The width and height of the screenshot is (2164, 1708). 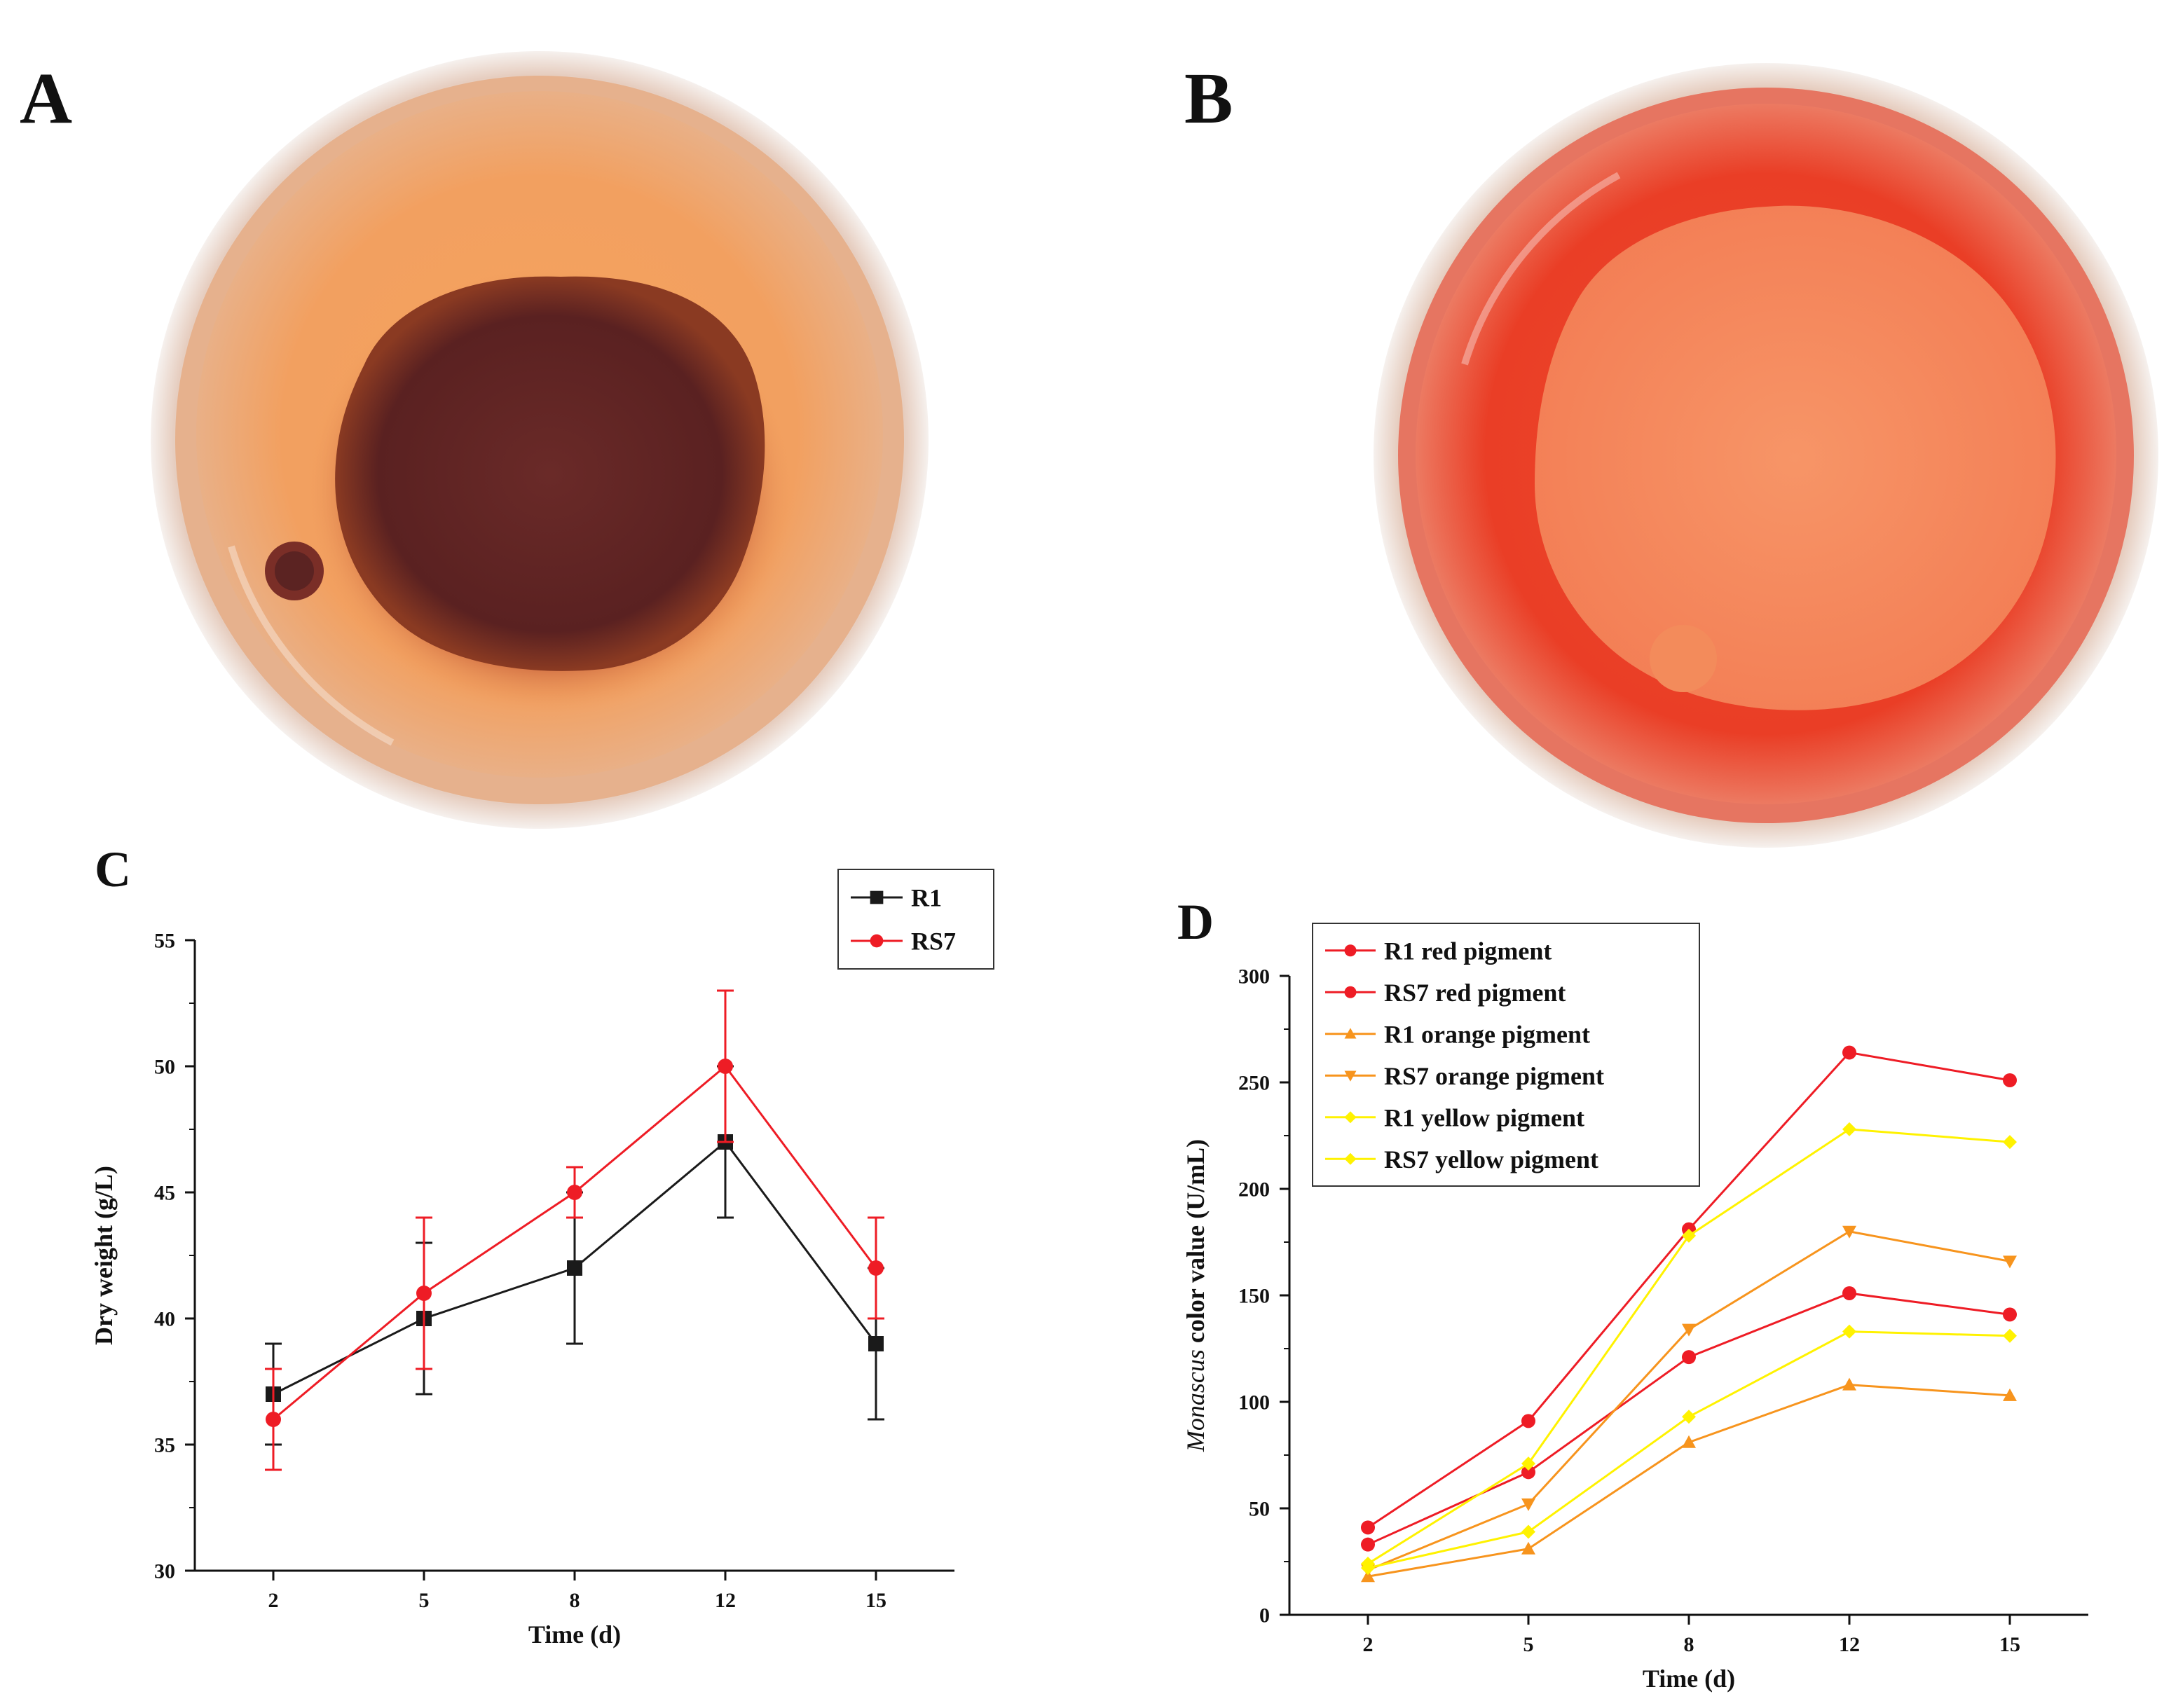 What do you see at coordinates (104, 1255) in the screenshot?
I see `y-axis-title: Dry weight (g/L)` at bounding box center [104, 1255].